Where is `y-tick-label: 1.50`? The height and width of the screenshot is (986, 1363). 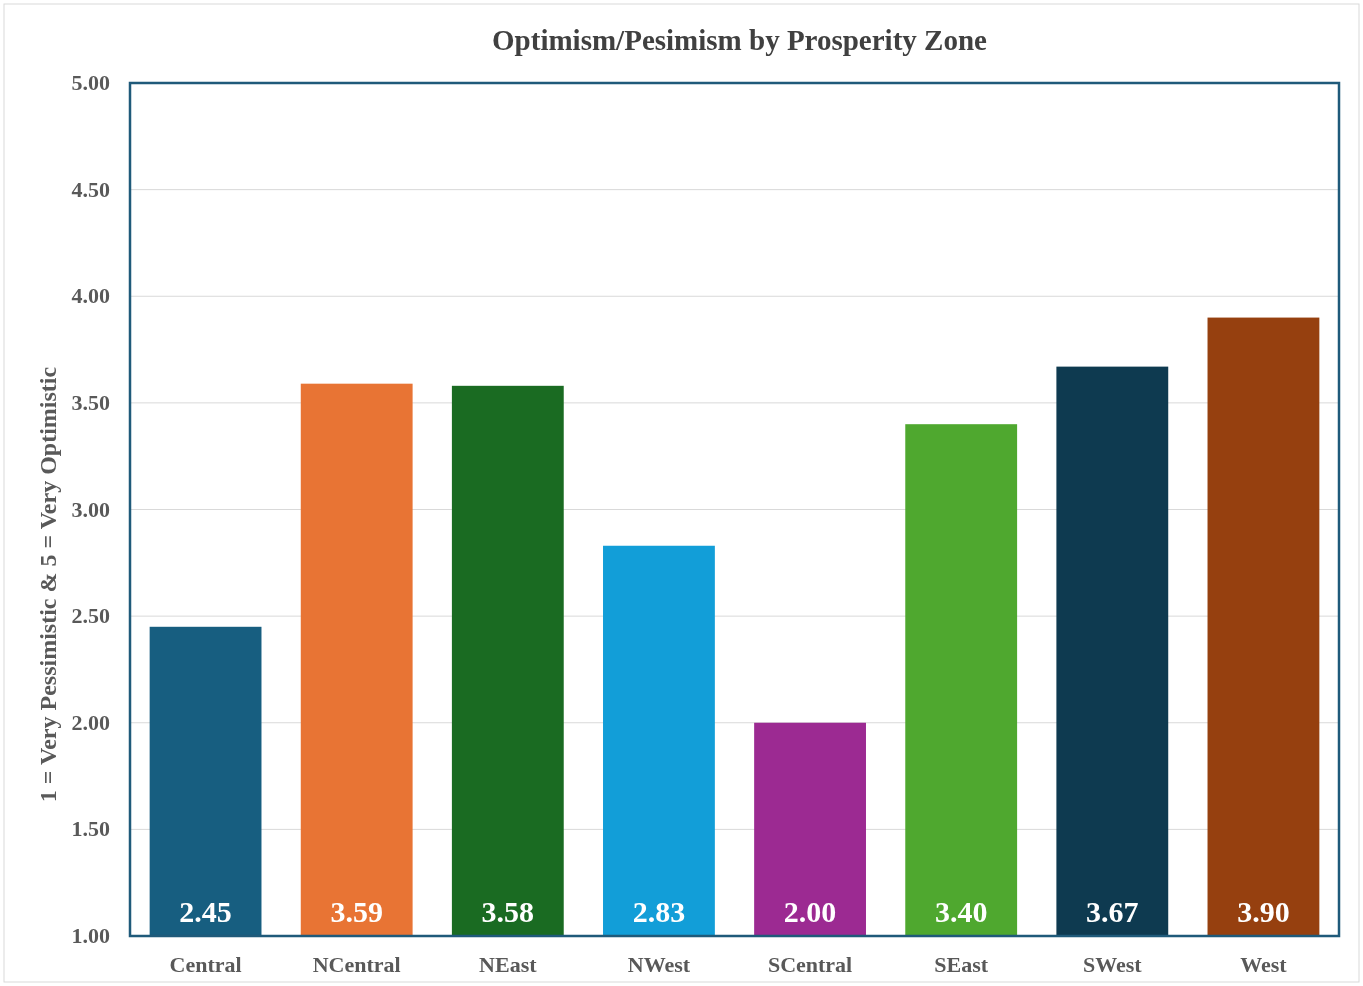 y-tick-label: 1.50 is located at coordinates (90, 829).